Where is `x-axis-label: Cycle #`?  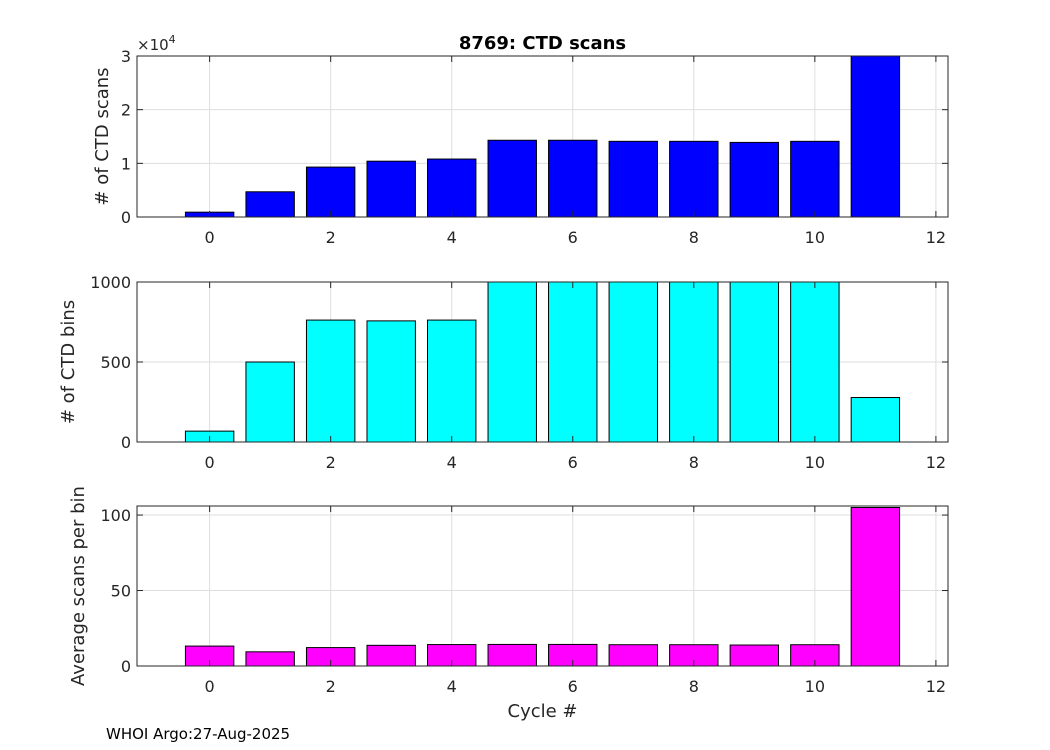
x-axis-label: Cycle # is located at coordinates (543, 711).